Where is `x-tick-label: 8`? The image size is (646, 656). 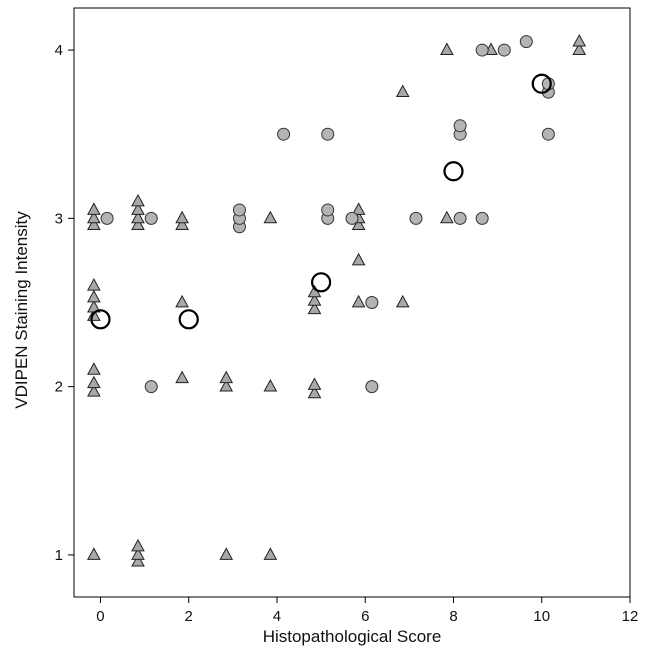 x-tick-label: 8 is located at coordinates (453, 616).